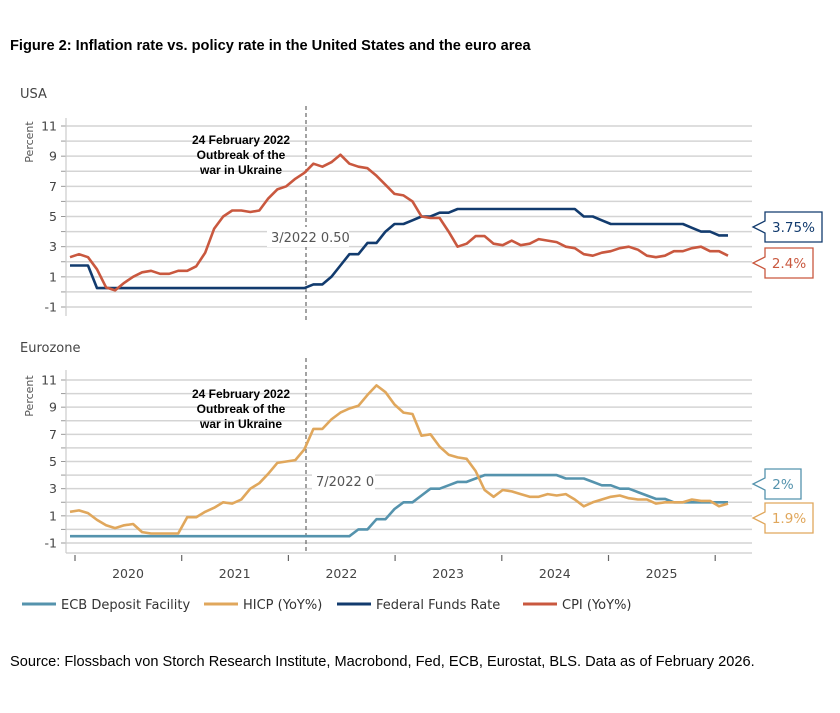 The width and height of the screenshot is (840, 713). I want to click on end-value-label-fed: 3.75%, so click(793, 228).